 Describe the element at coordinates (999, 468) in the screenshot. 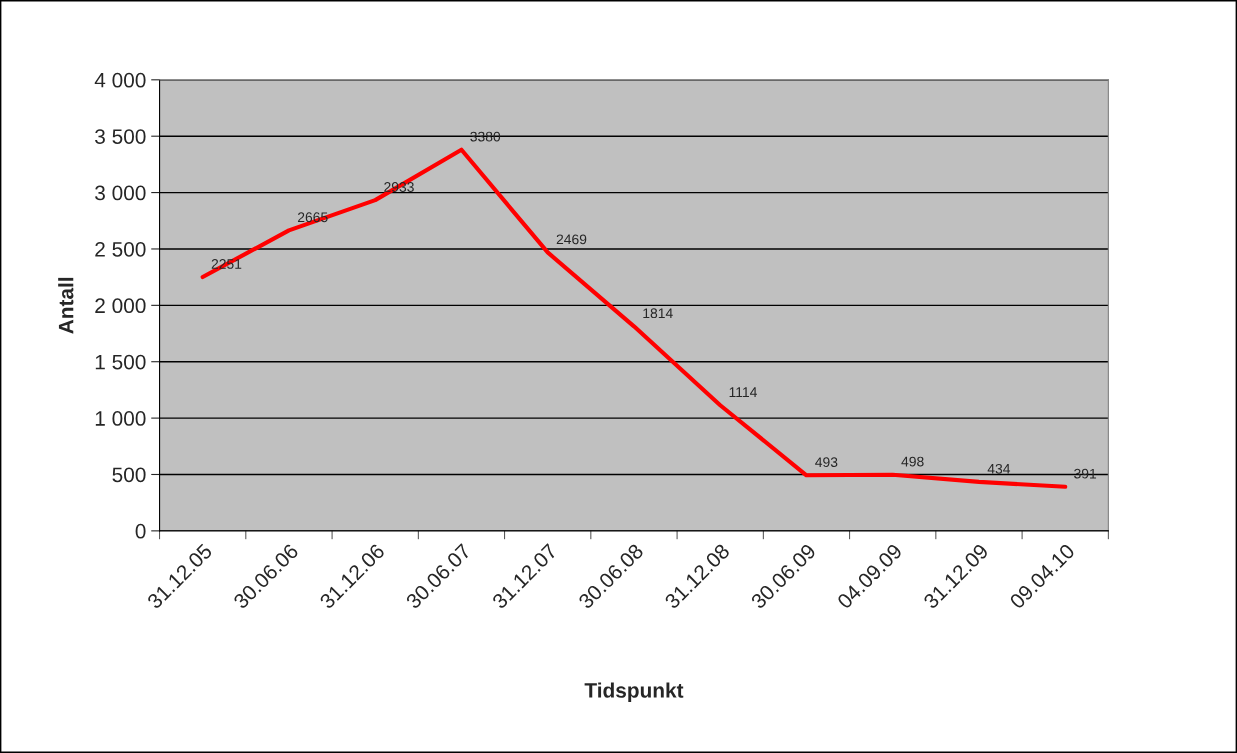

I see `data-label: 434` at that location.